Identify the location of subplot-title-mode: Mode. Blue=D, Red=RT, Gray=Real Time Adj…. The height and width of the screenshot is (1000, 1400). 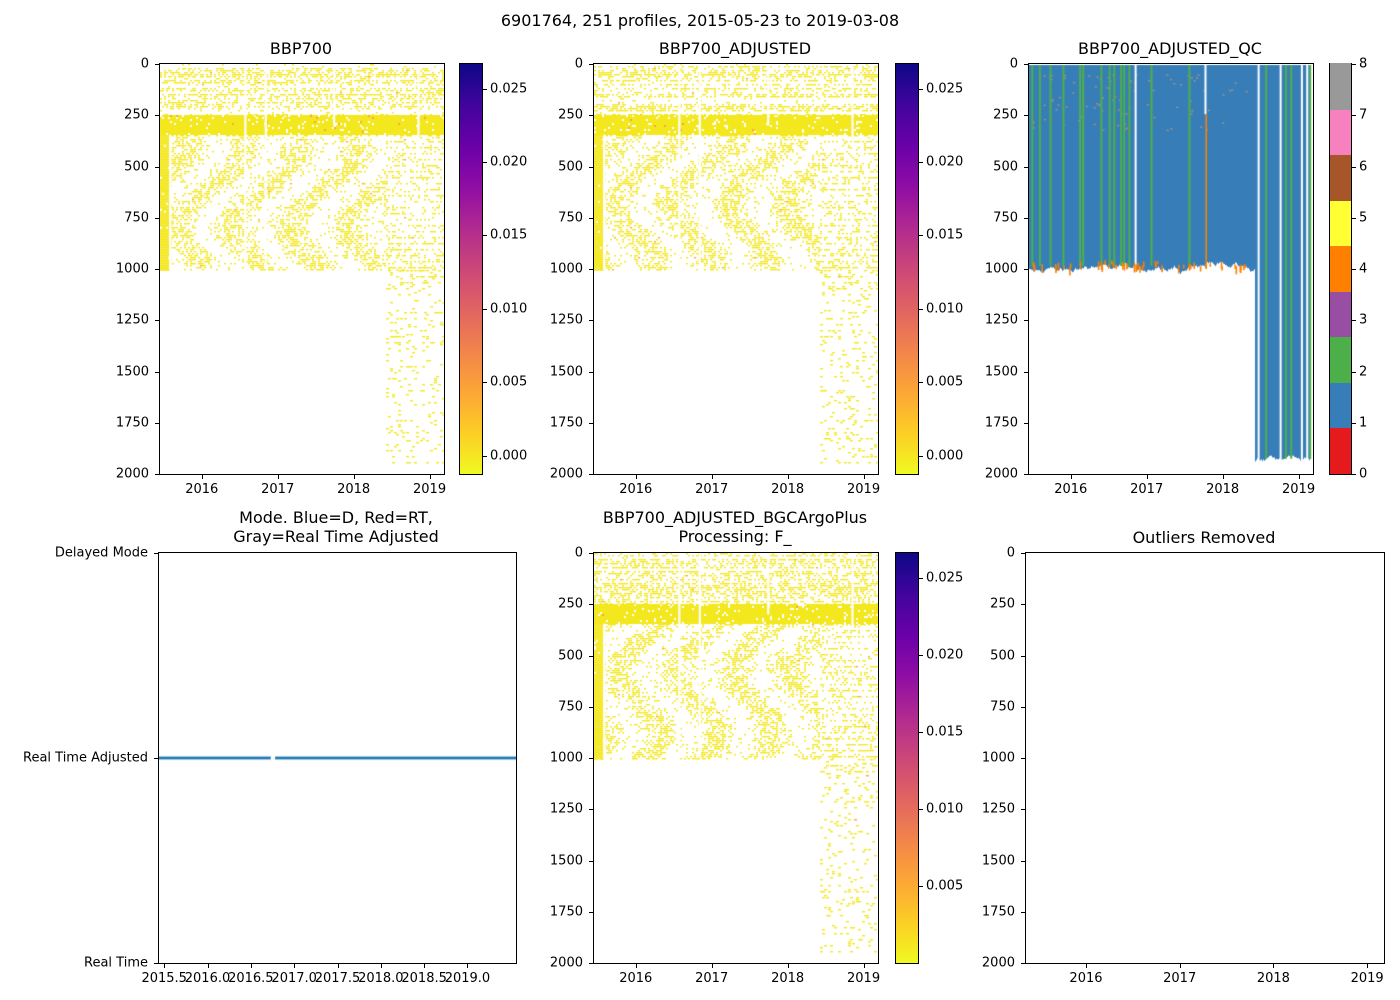
(336, 527).